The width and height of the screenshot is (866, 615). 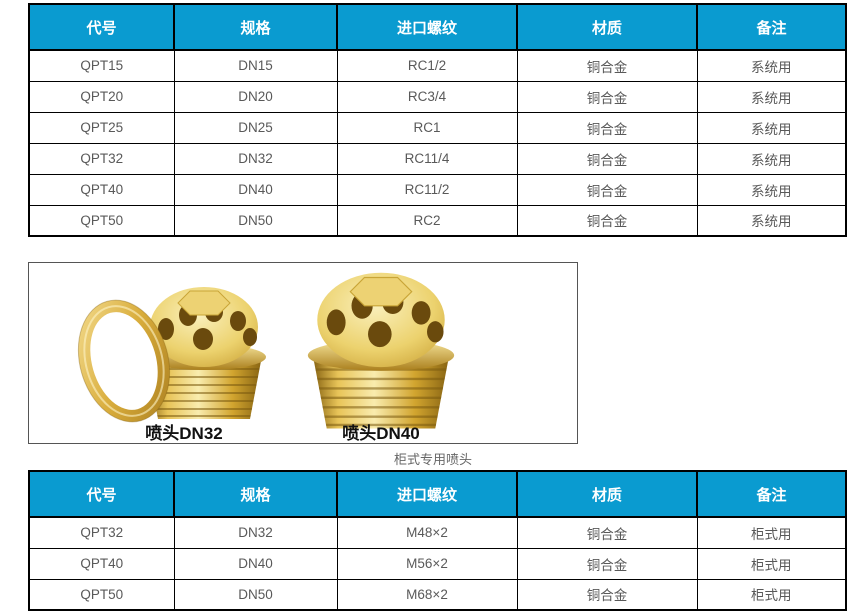 I want to click on table-row: QPT40 DN40 M56×2 铜合金 柜式用, so click(x=437, y=563).